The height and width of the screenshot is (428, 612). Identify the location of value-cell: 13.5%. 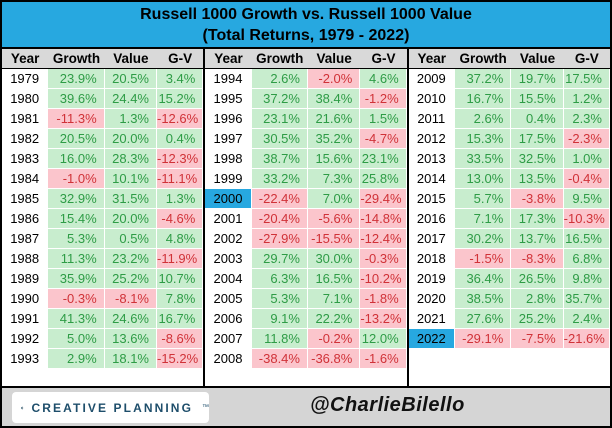
(537, 179).